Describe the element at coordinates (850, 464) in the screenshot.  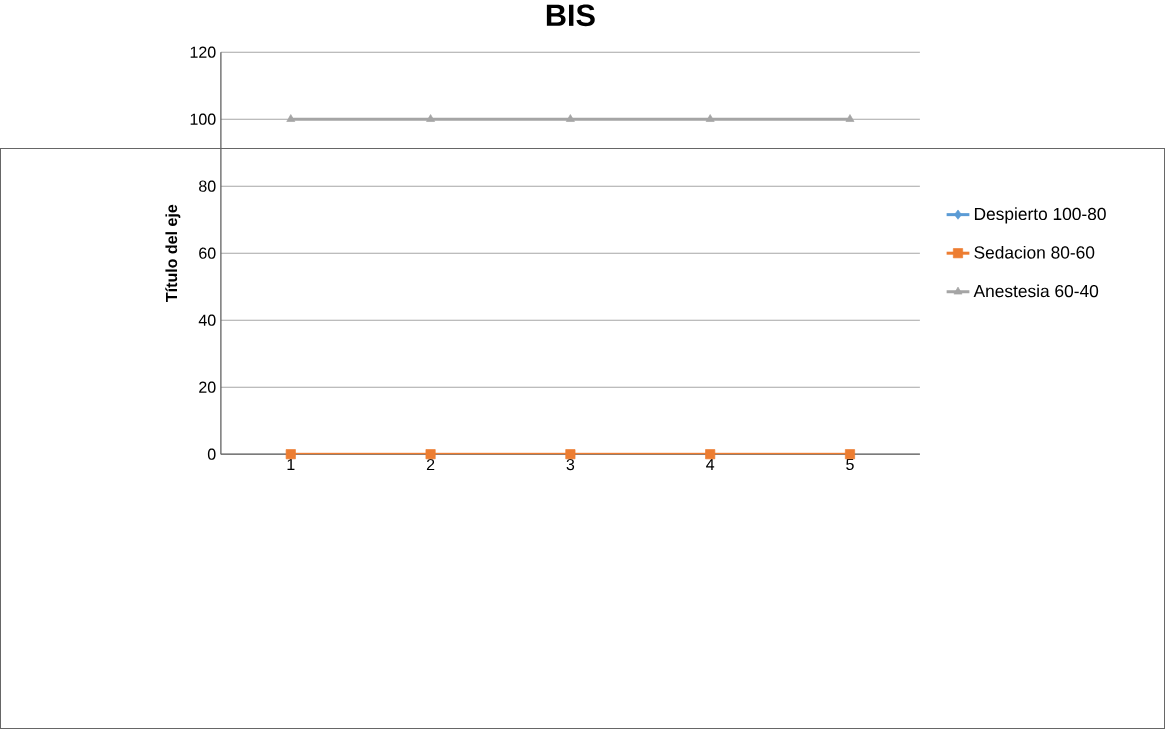
I see `x-tick-label: 5` at that location.